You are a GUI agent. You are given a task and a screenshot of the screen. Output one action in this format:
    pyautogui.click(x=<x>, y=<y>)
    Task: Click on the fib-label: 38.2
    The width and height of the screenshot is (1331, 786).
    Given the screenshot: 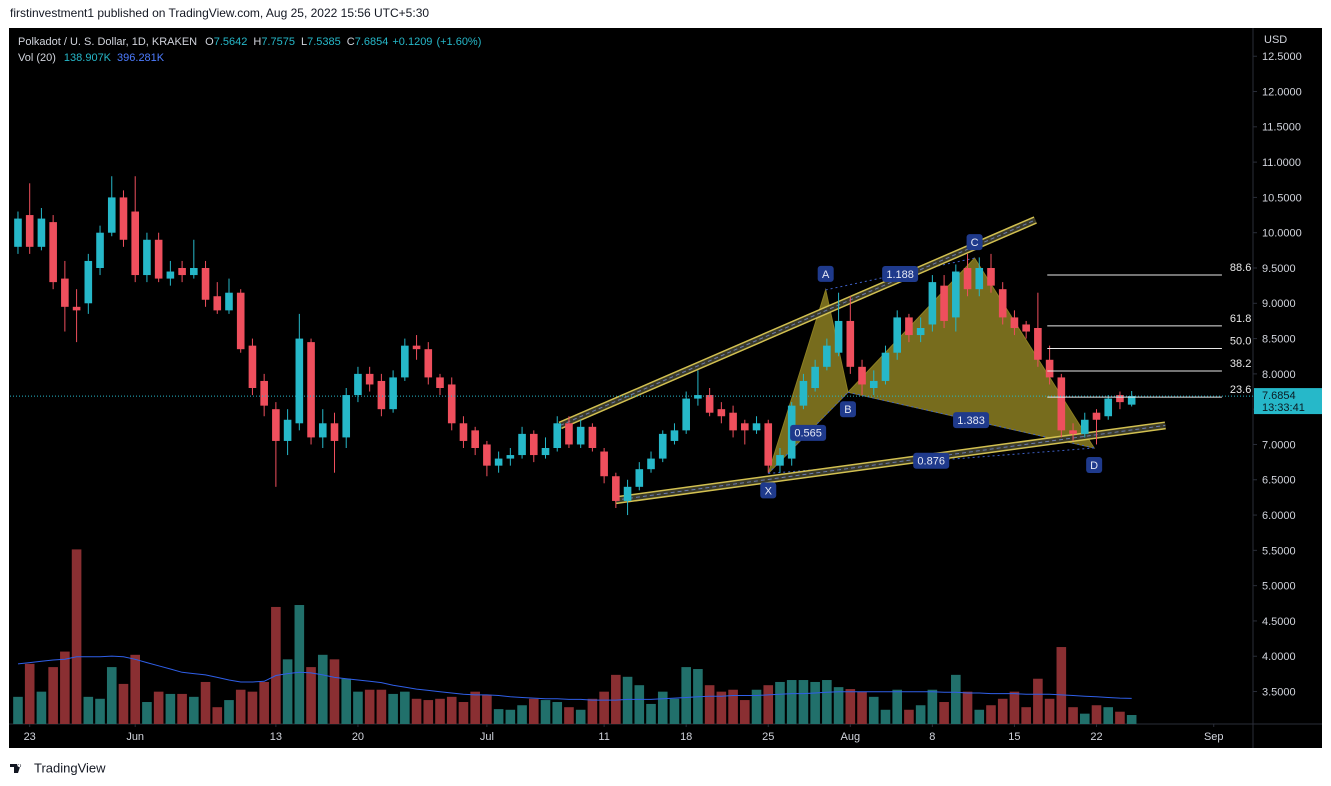 What is the action you would take?
    pyautogui.click(x=1240, y=364)
    